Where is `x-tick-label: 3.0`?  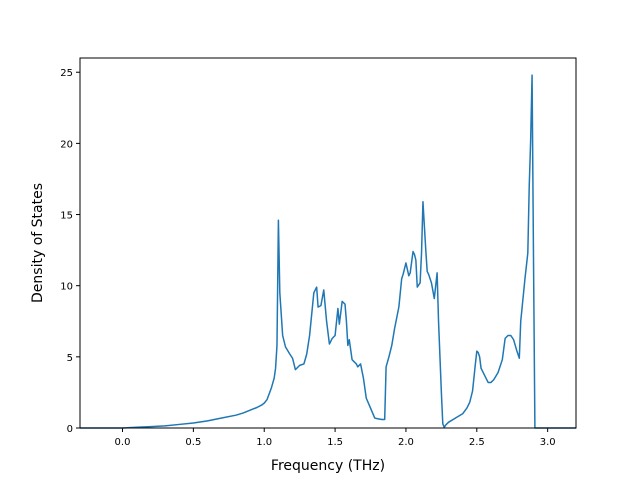
x-tick-label: 3.0 is located at coordinates (548, 442).